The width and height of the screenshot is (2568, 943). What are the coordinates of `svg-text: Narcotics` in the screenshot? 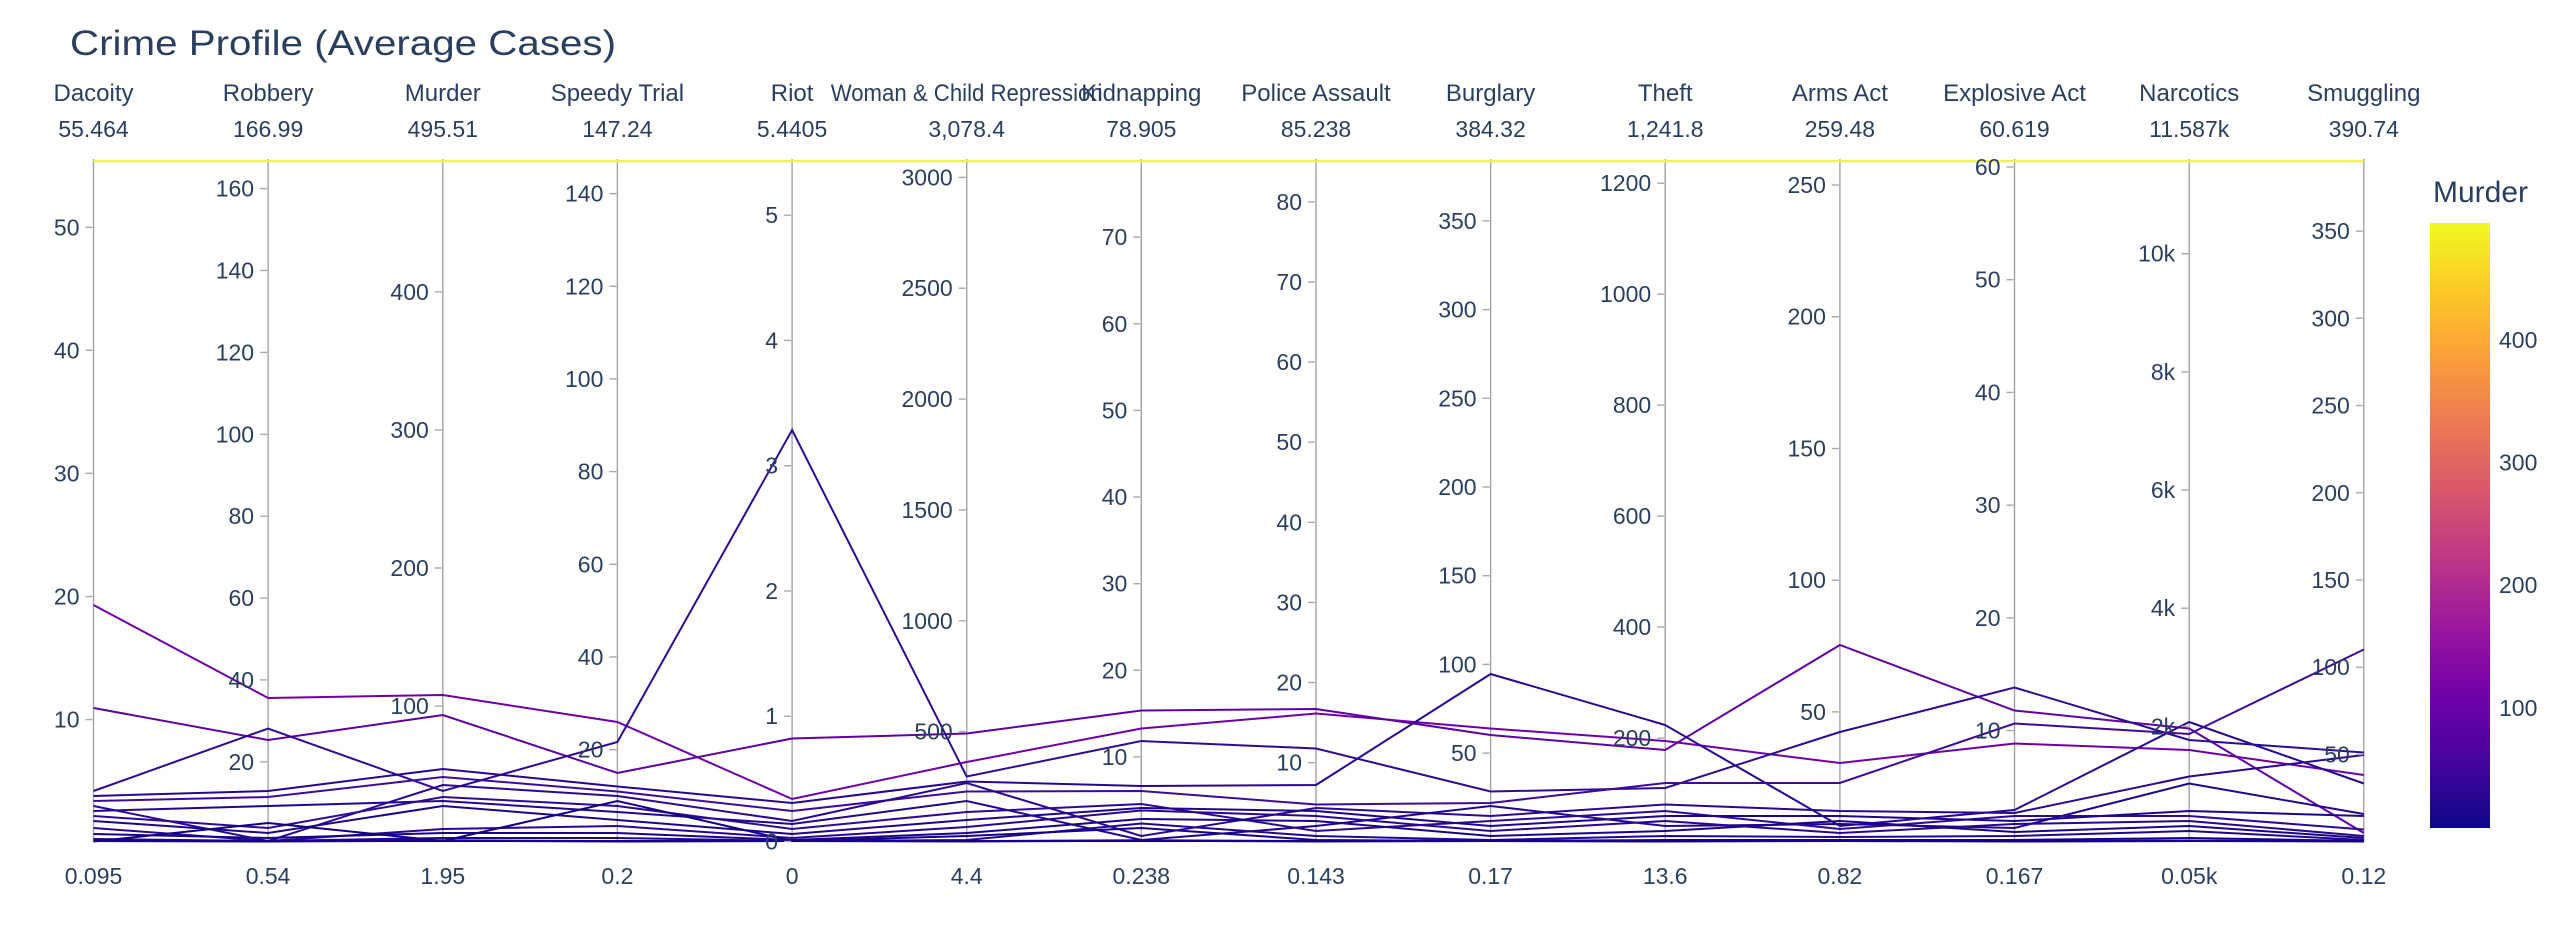 It's located at (2189, 93).